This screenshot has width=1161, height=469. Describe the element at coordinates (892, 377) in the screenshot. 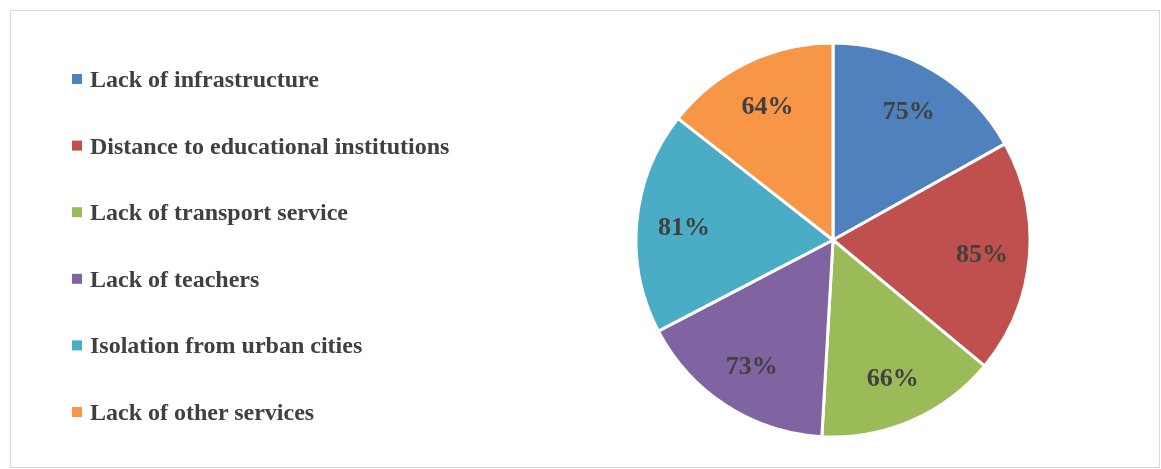

I see `data-label: 66%` at that location.